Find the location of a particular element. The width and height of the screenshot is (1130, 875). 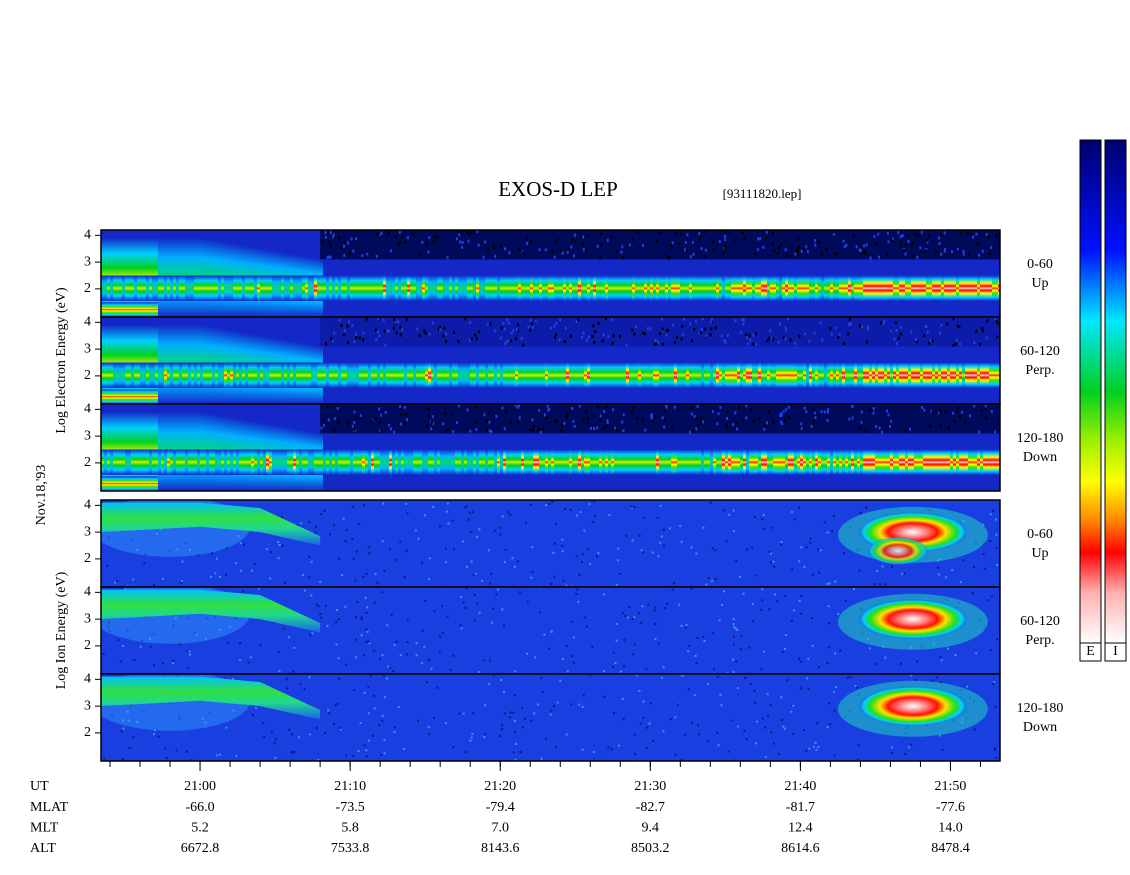

group-label: Log Electron Energy (eV) is located at coordinates (61, 360).